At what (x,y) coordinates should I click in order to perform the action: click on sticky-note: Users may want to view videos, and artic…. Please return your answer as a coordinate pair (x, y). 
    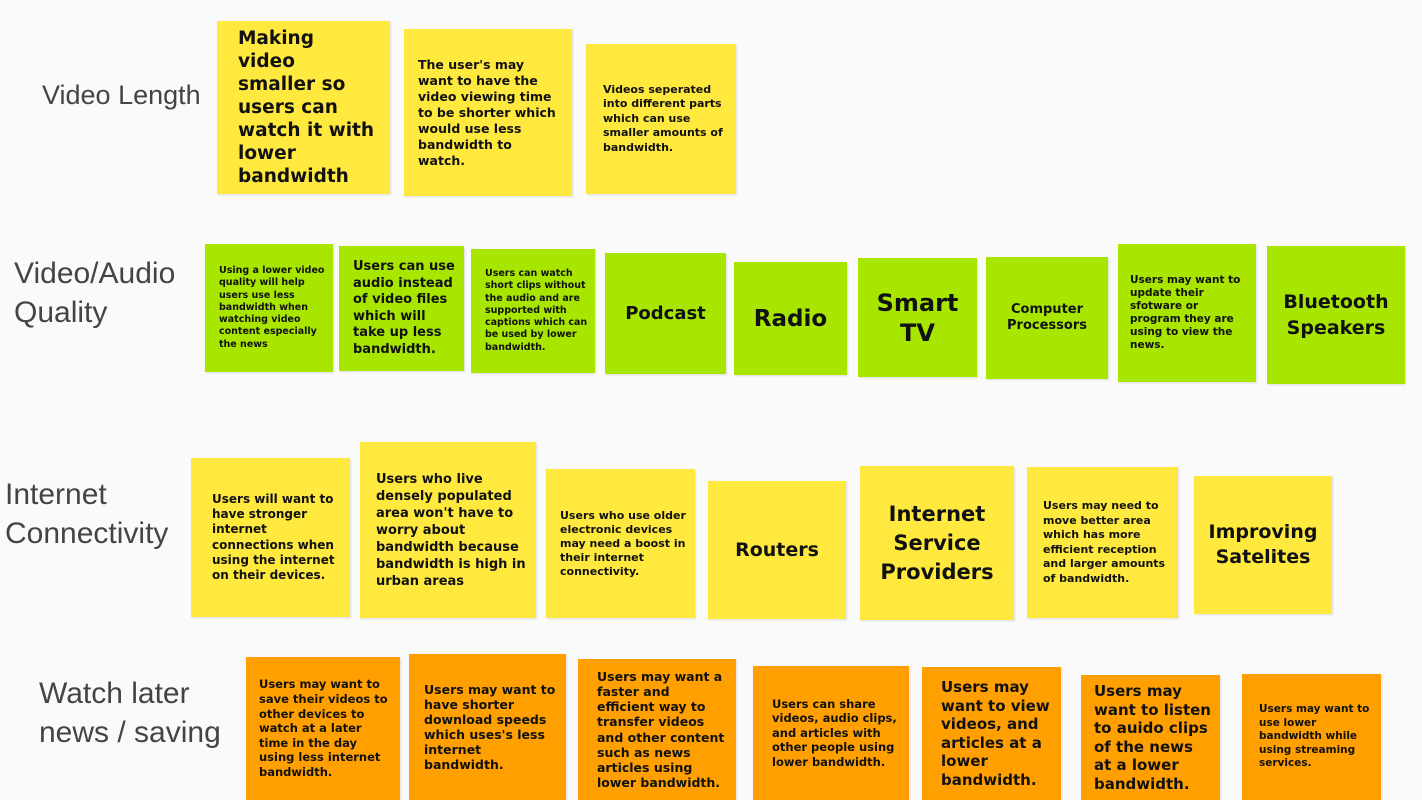
    Looking at the image, I should click on (991, 733).